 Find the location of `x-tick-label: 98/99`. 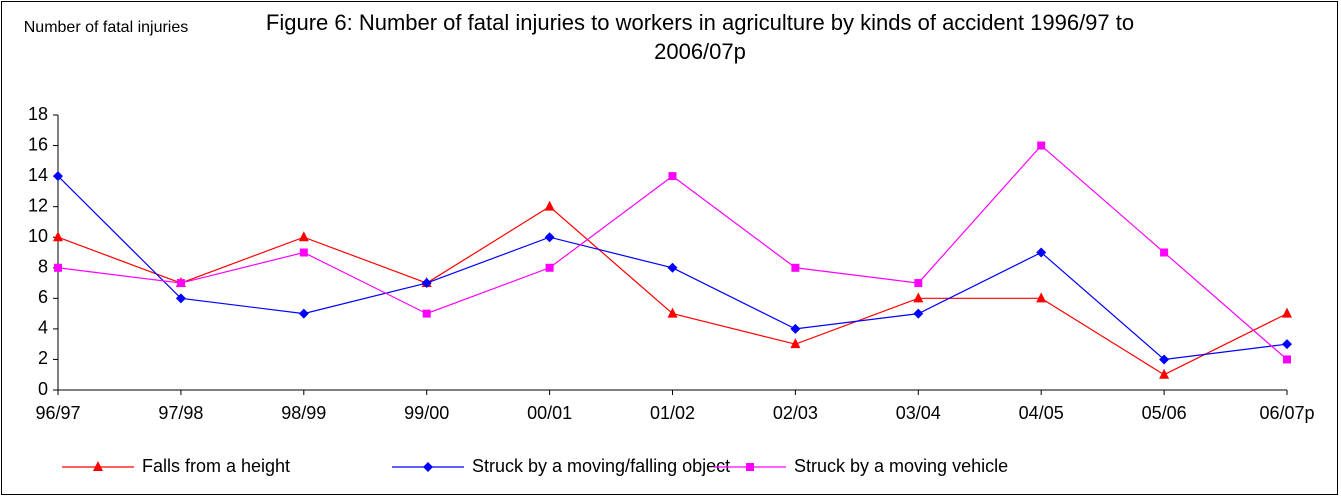

x-tick-label: 98/99 is located at coordinates (303, 413).